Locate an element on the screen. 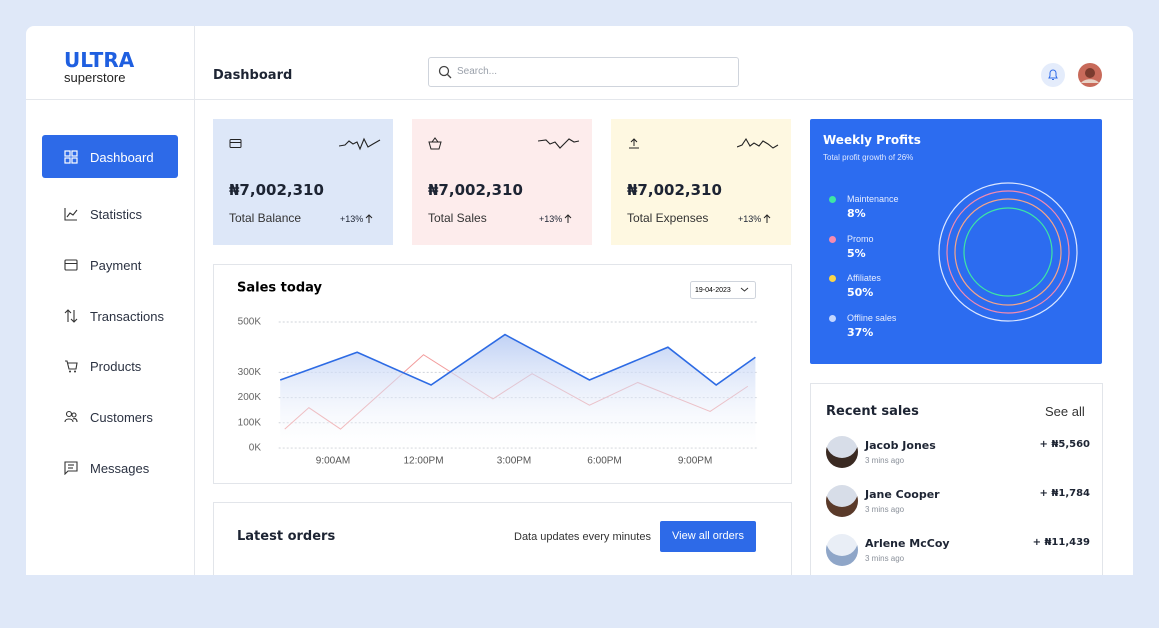 This screenshot has width=1159, height=628. nav-label: Transactions is located at coordinates (127, 316).